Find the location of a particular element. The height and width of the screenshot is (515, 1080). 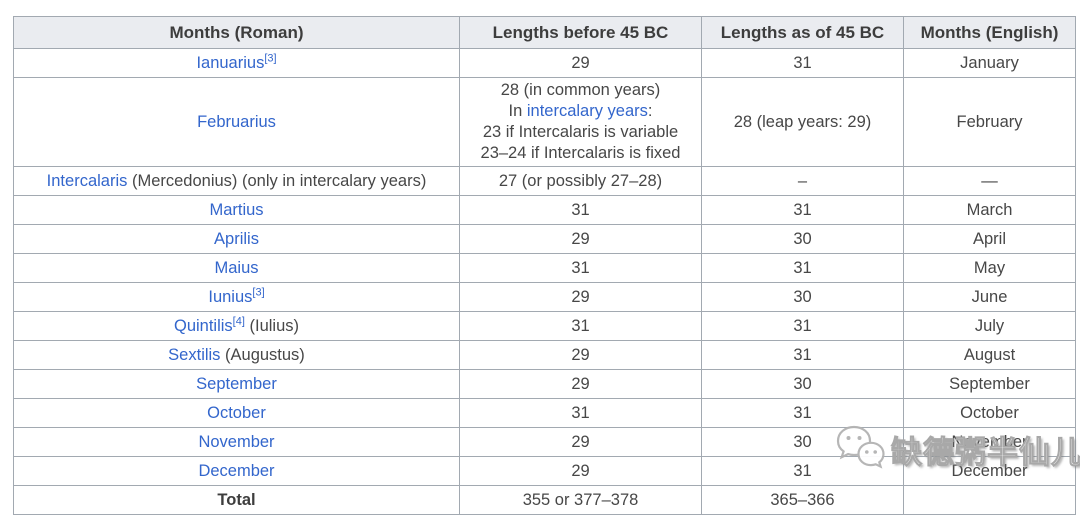

roman-month-cell: September is located at coordinates (236, 384).